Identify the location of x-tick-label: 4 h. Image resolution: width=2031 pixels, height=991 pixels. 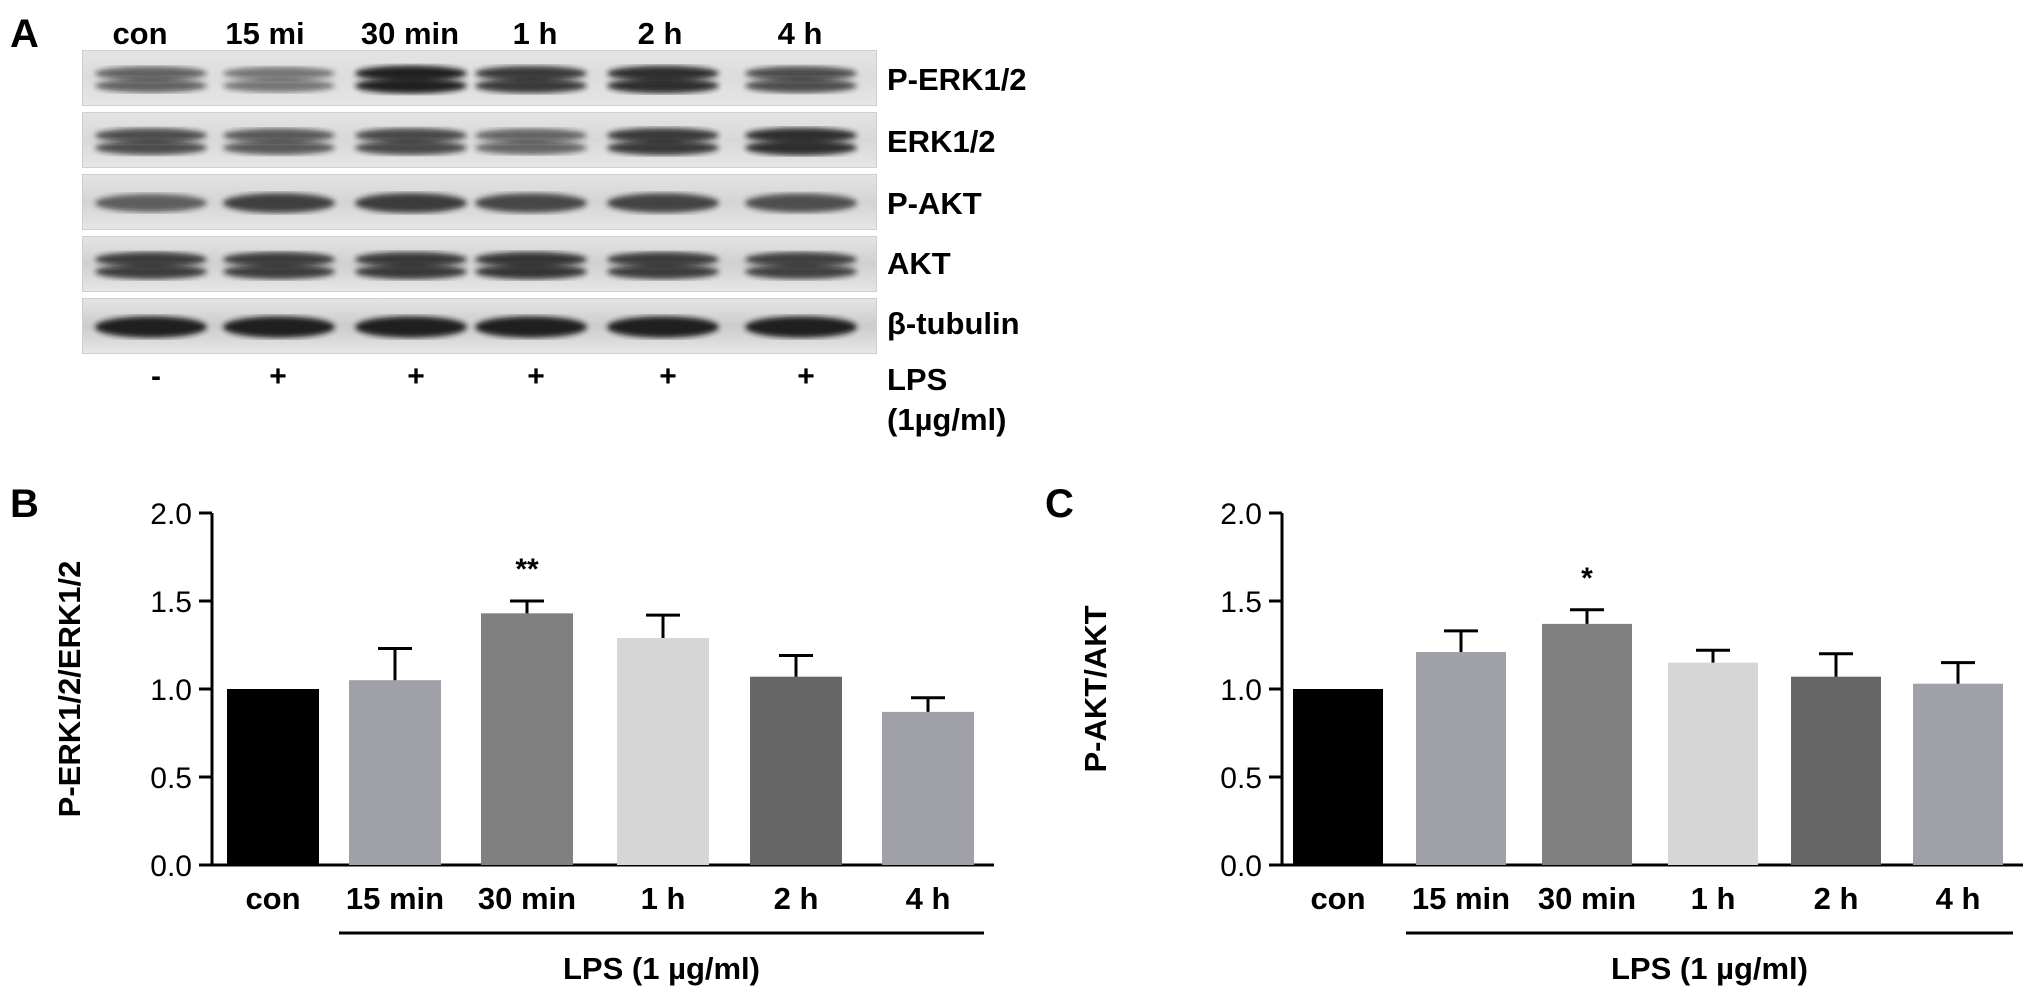
(928, 898).